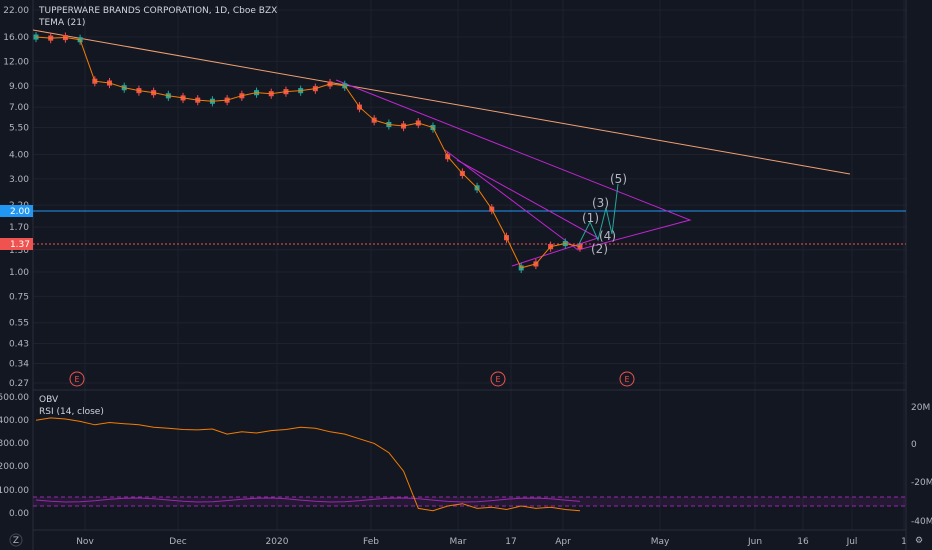 The height and width of the screenshot is (550, 932). What do you see at coordinates (14, 456) in the screenshot?
I see `obv-left-axis: 500.00 400.00 300.00 200.00 100.00 0.00` at bounding box center [14, 456].